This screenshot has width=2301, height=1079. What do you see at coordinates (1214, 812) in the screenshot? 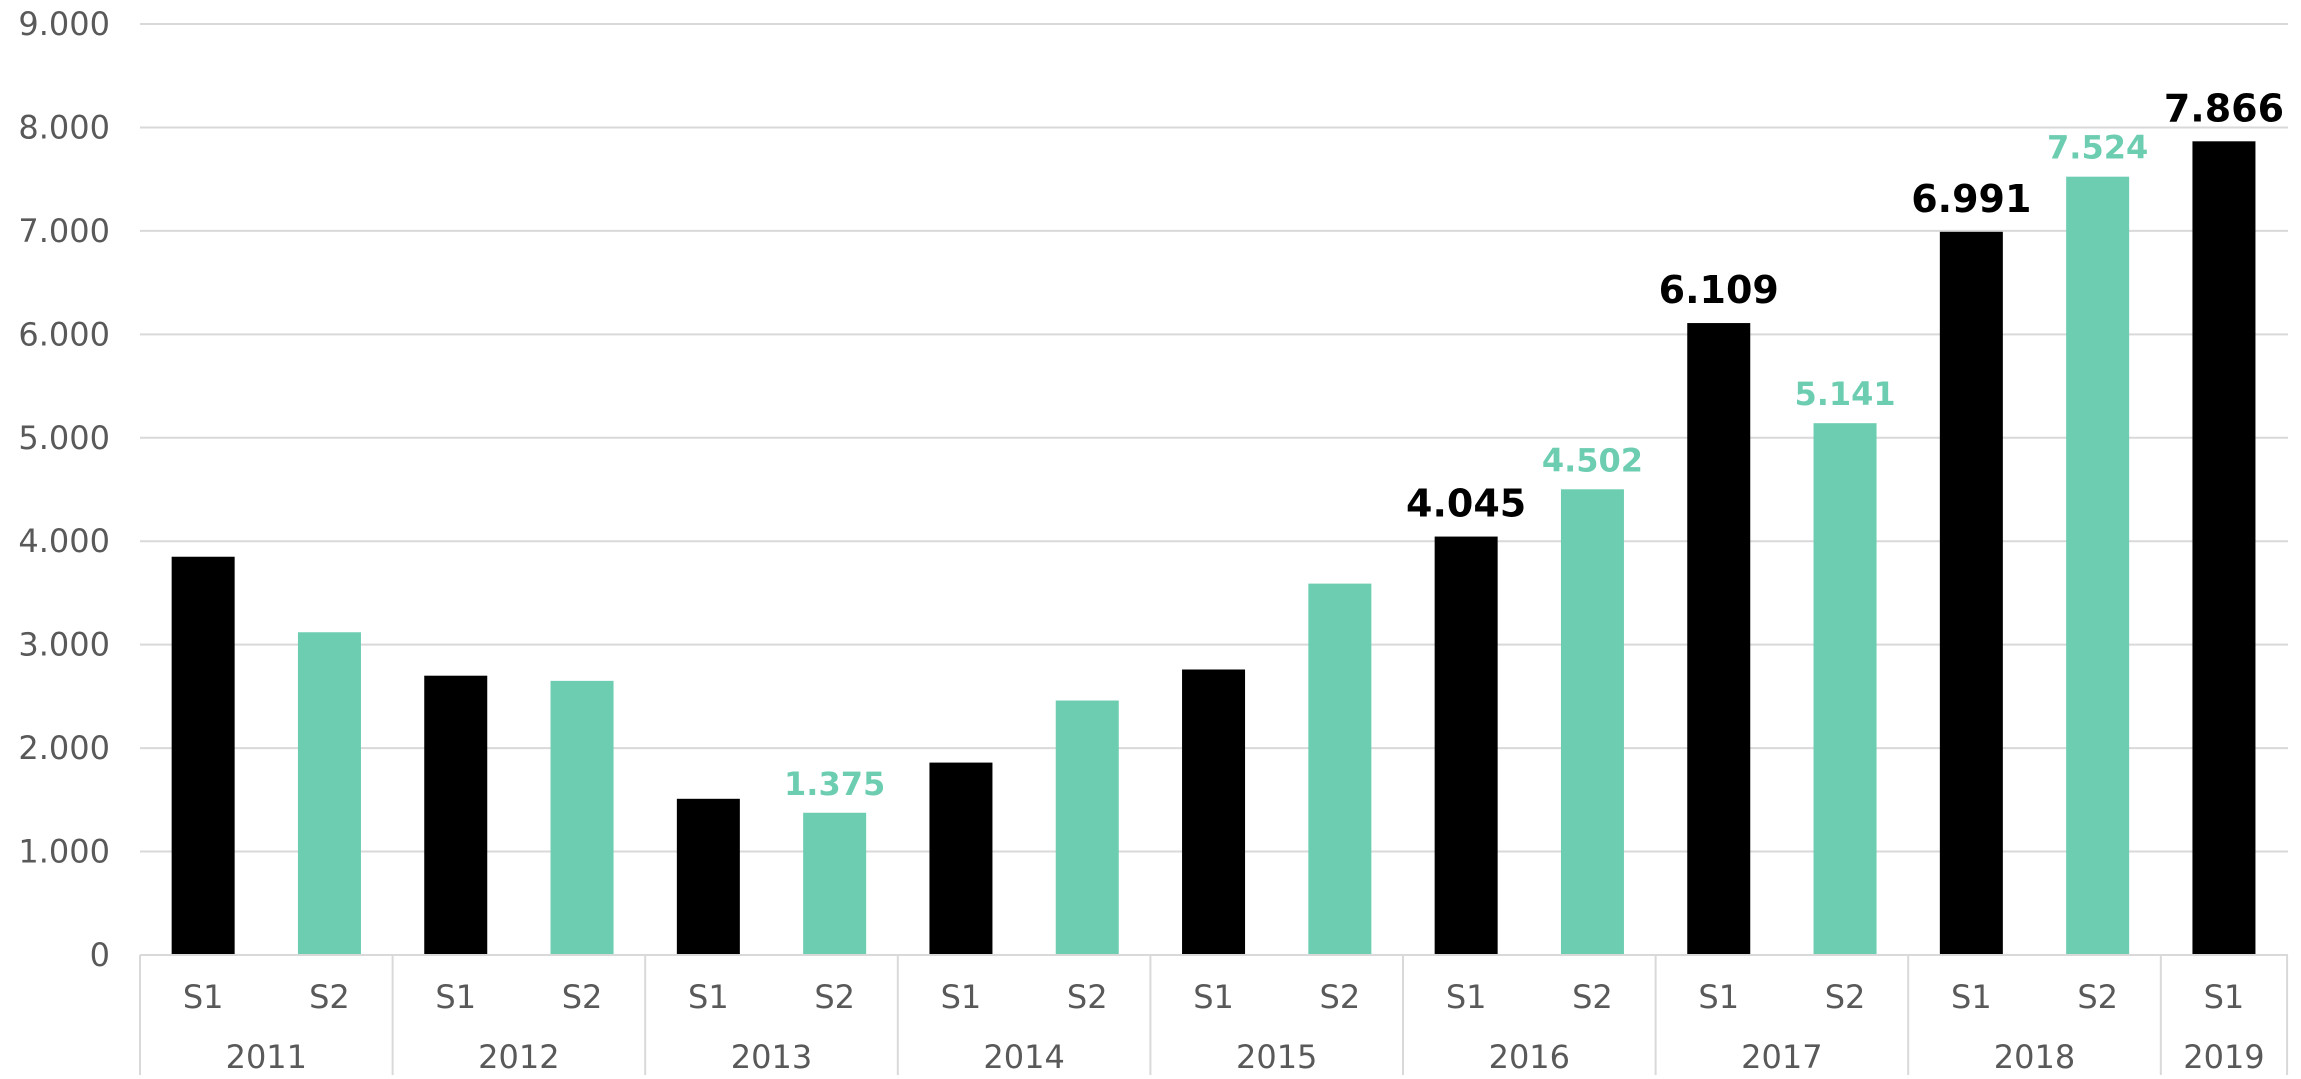
I see `bar-2015-s1` at bounding box center [1214, 812].